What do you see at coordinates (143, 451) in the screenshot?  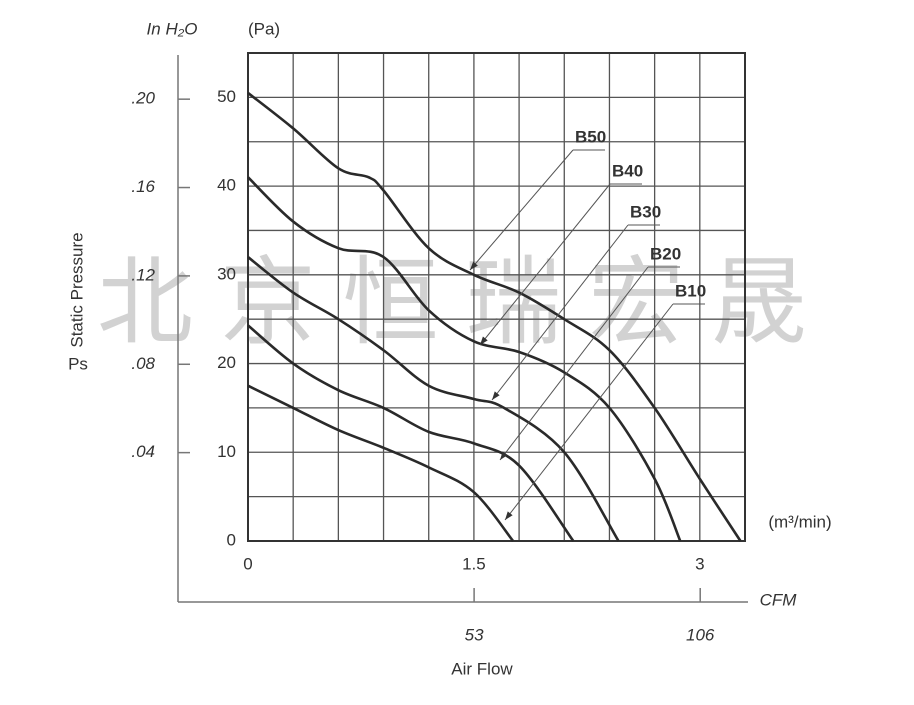 I see `y2-tick-label: .04` at bounding box center [143, 451].